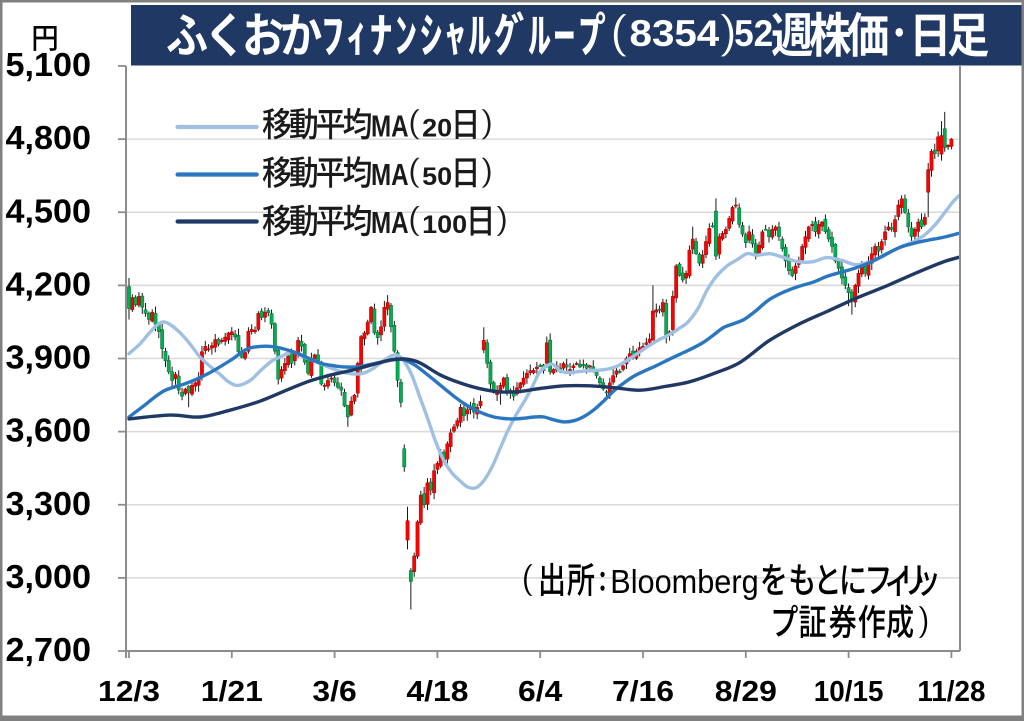 The height and width of the screenshot is (721, 1024). I want to click on svg-text: 10/15, so click(849, 692).